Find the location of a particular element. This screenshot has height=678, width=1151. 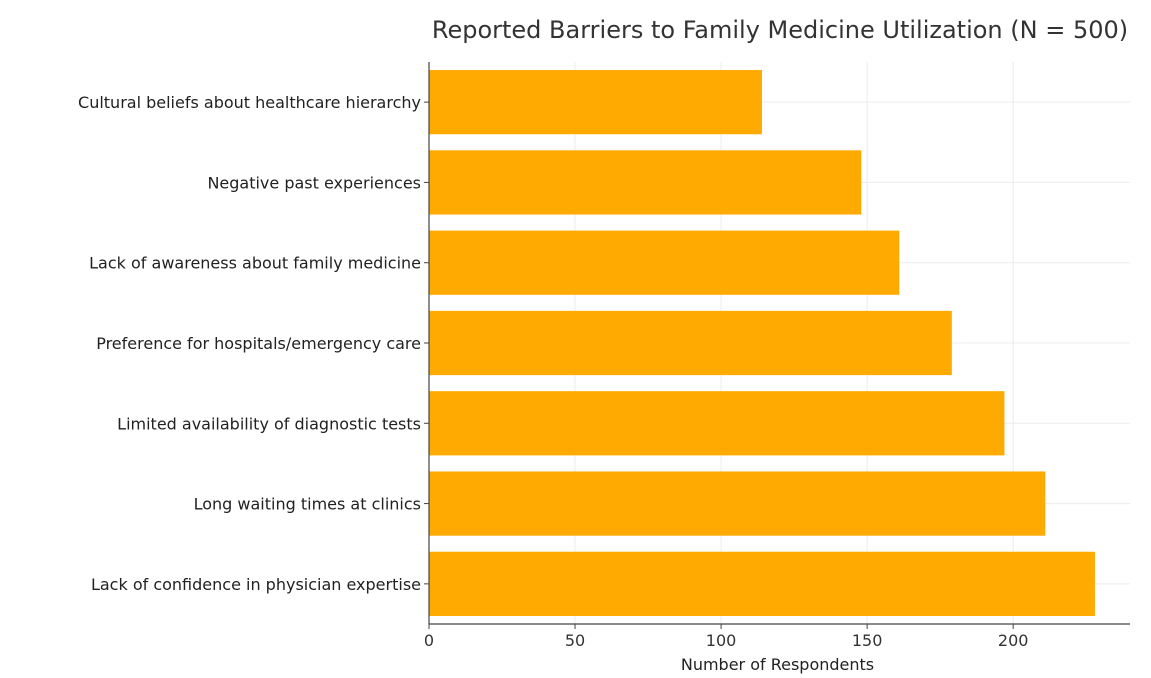

category-label: Lack of awareness about family medicine is located at coordinates (255, 263).